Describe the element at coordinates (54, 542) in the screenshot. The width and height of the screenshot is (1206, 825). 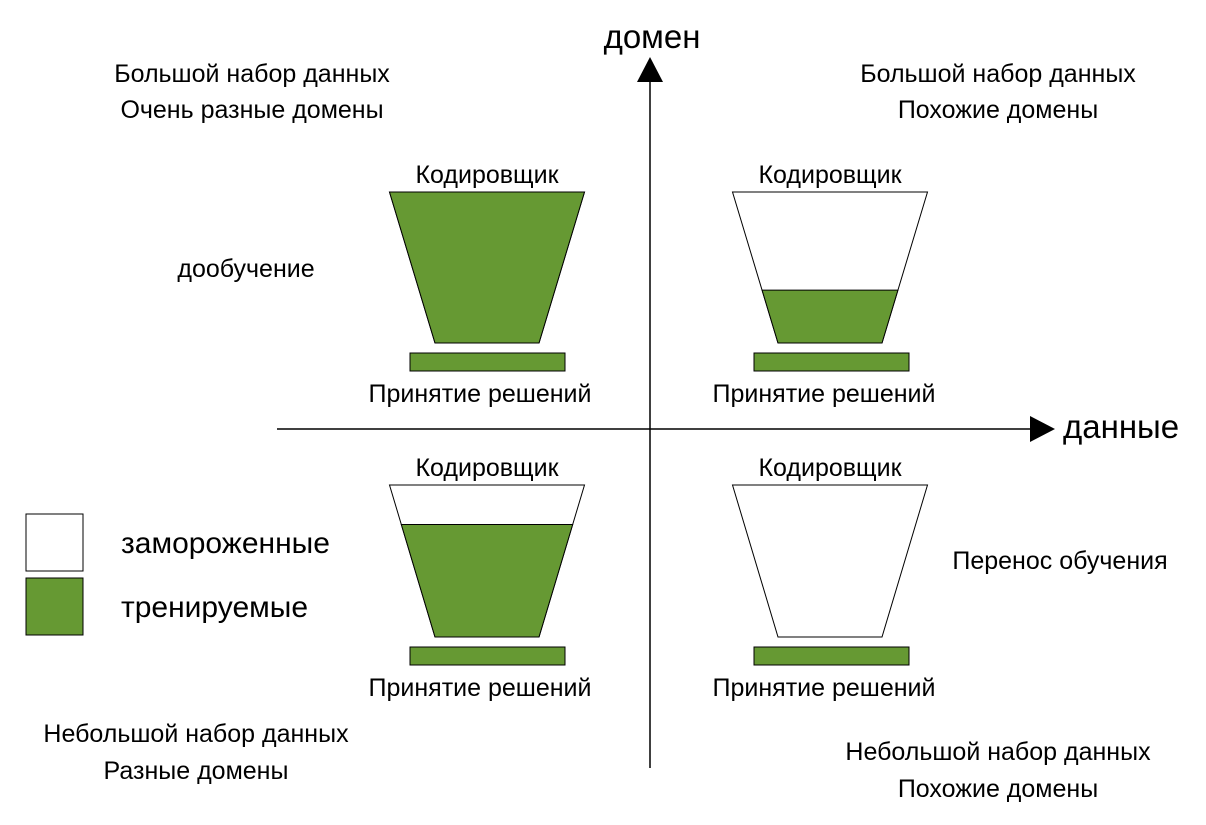
I see `legend-frozen-swatch` at that location.